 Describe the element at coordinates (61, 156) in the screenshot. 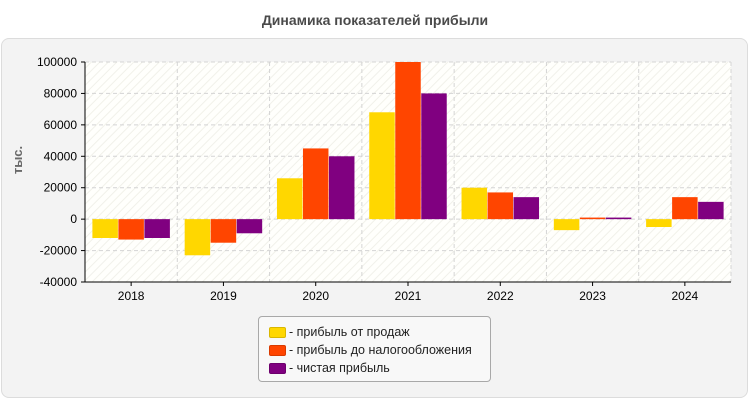

I see `y-tick-label: 40000` at that location.